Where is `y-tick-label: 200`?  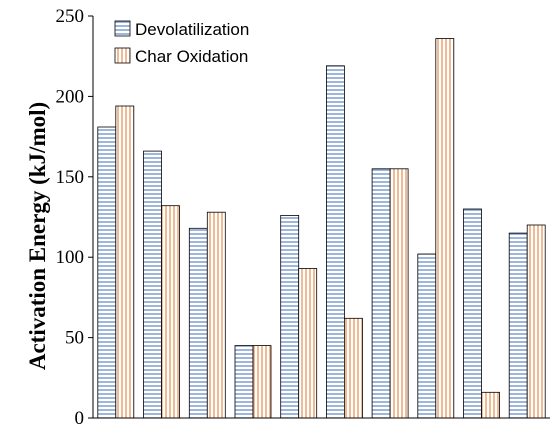
y-tick-label: 200 is located at coordinates (70, 96).